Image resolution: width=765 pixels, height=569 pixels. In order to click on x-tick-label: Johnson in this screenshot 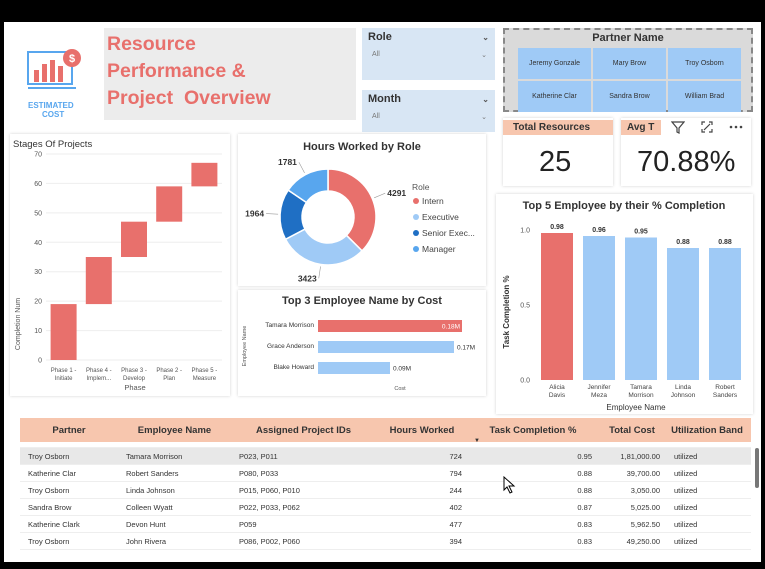, I will do `click(683, 395)`.